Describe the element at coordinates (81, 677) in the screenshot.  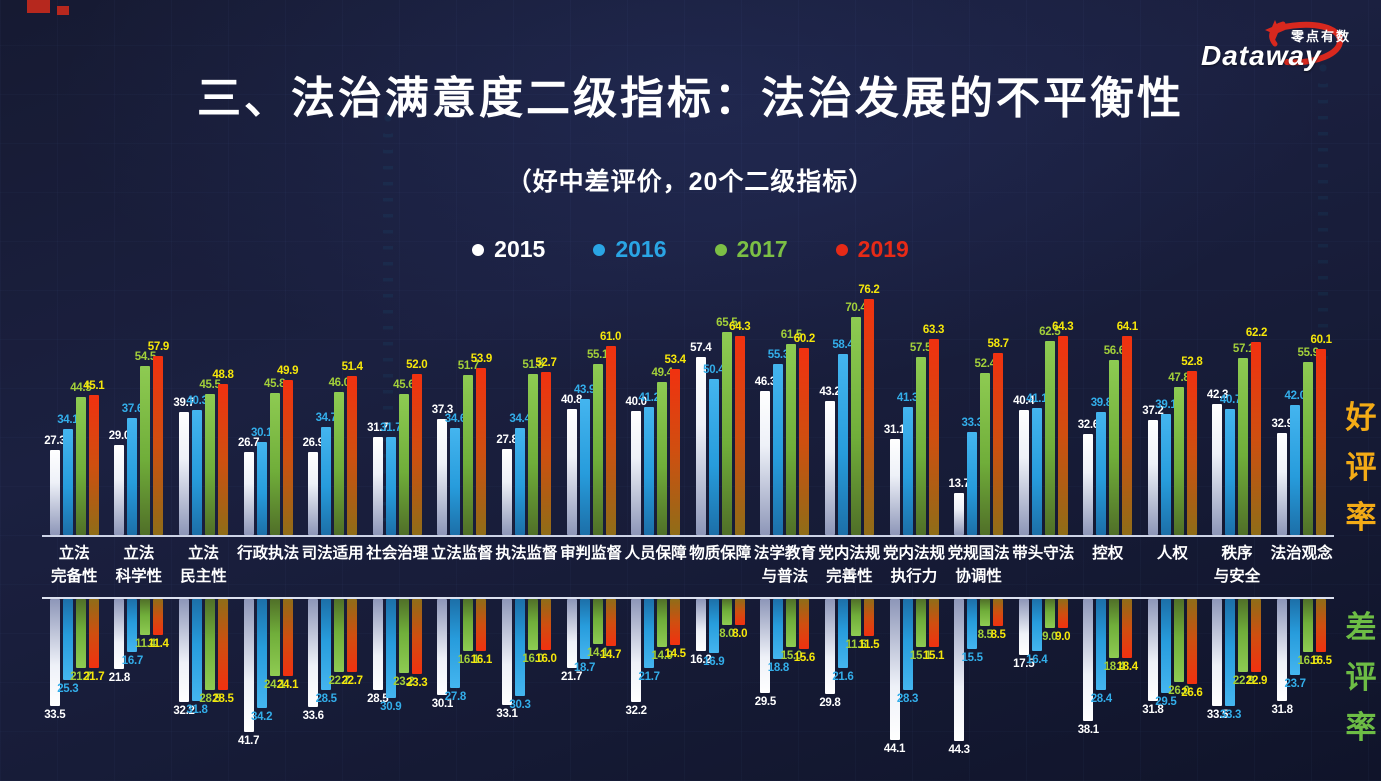
I see `bar-value-label: 21.7` at that location.